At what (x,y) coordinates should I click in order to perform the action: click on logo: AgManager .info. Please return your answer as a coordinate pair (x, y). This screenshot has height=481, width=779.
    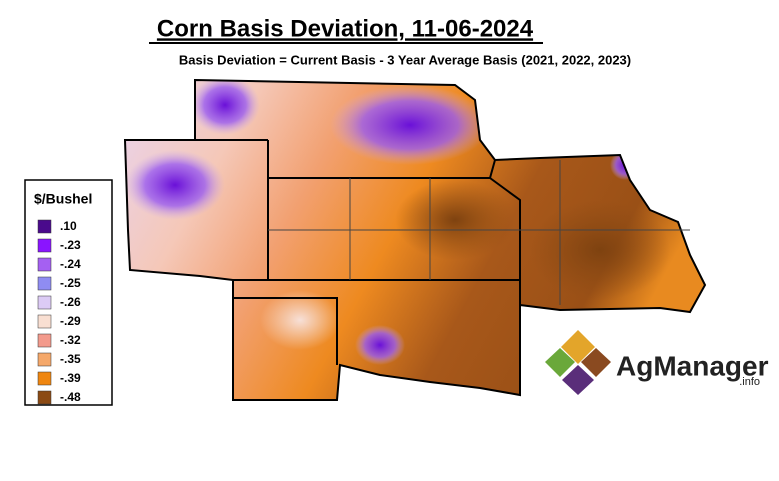
    Looking at the image, I should click on (656, 362).